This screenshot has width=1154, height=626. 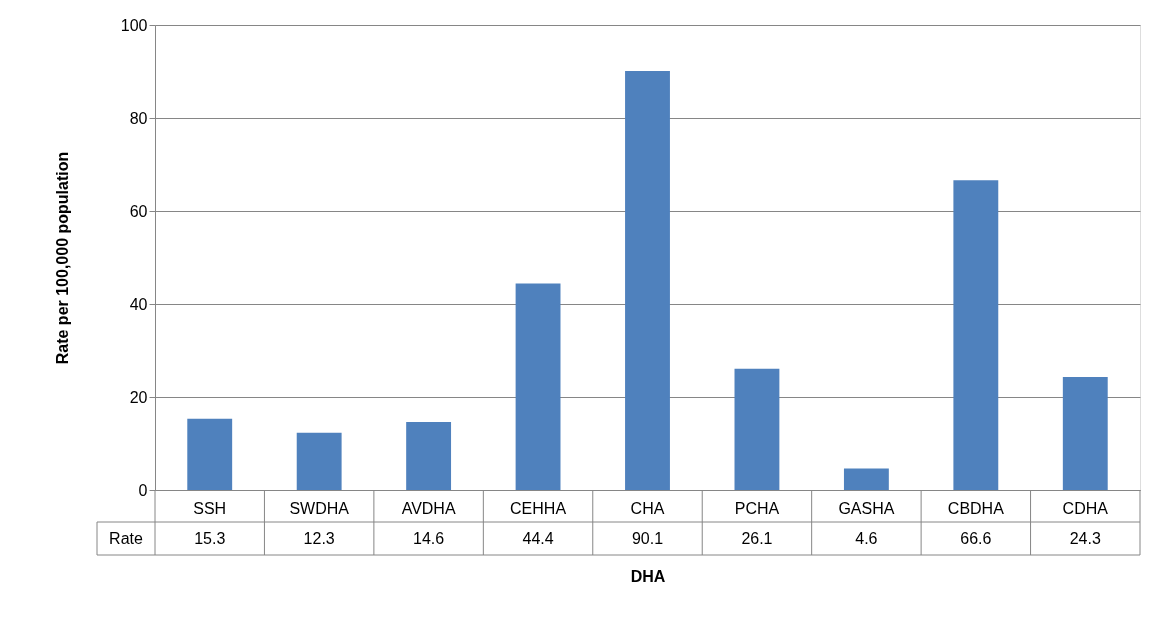 I want to click on x-tick-label: CEHHA, so click(x=538, y=508).